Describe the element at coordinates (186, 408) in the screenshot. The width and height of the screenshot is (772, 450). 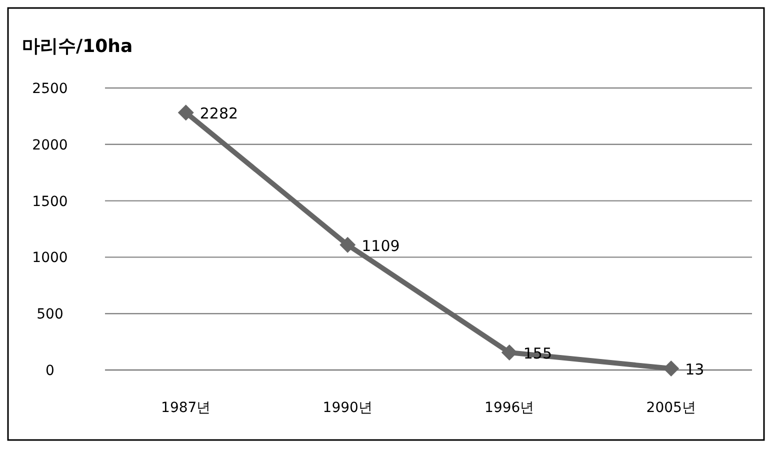
I see `x-tick-label: 1987년` at that location.